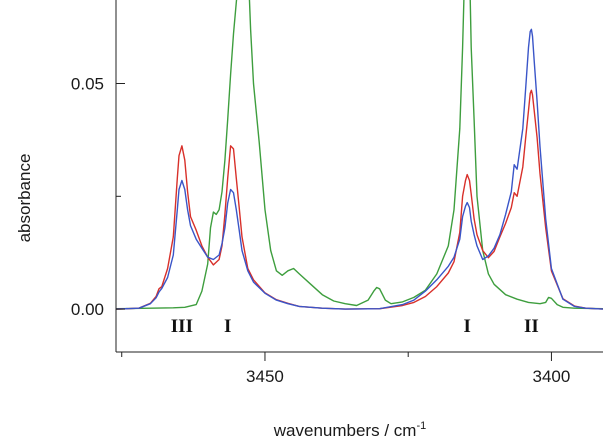  I want to click on peak-label: III, so click(182, 326).